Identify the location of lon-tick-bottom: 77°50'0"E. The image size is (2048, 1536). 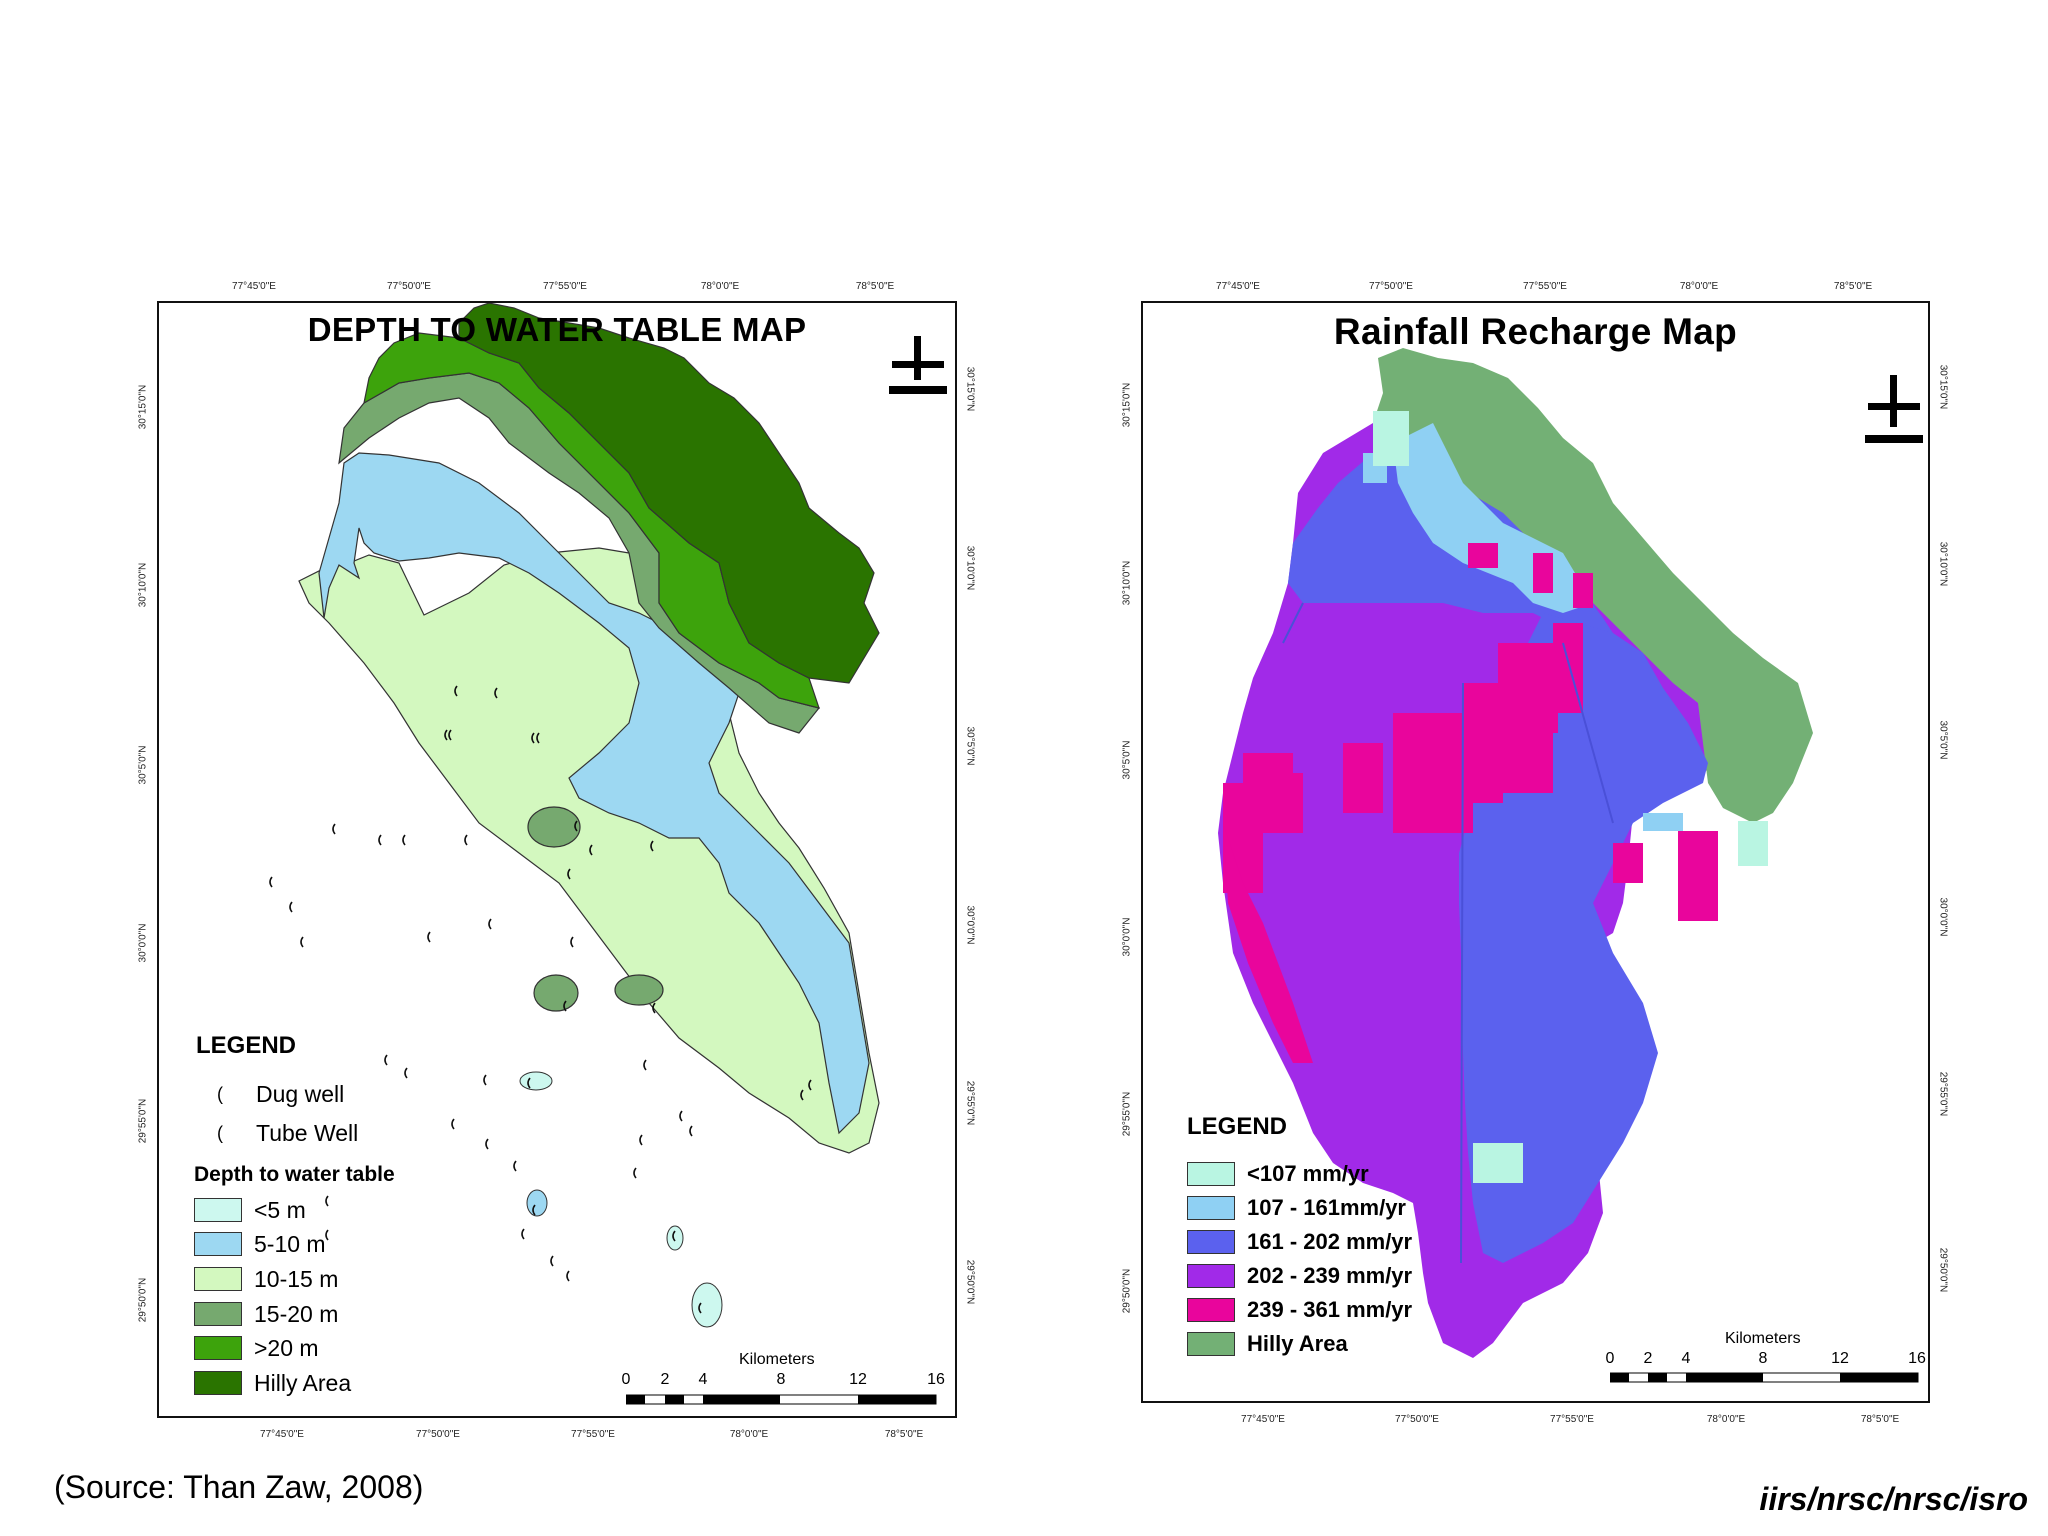
(1417, 1419).